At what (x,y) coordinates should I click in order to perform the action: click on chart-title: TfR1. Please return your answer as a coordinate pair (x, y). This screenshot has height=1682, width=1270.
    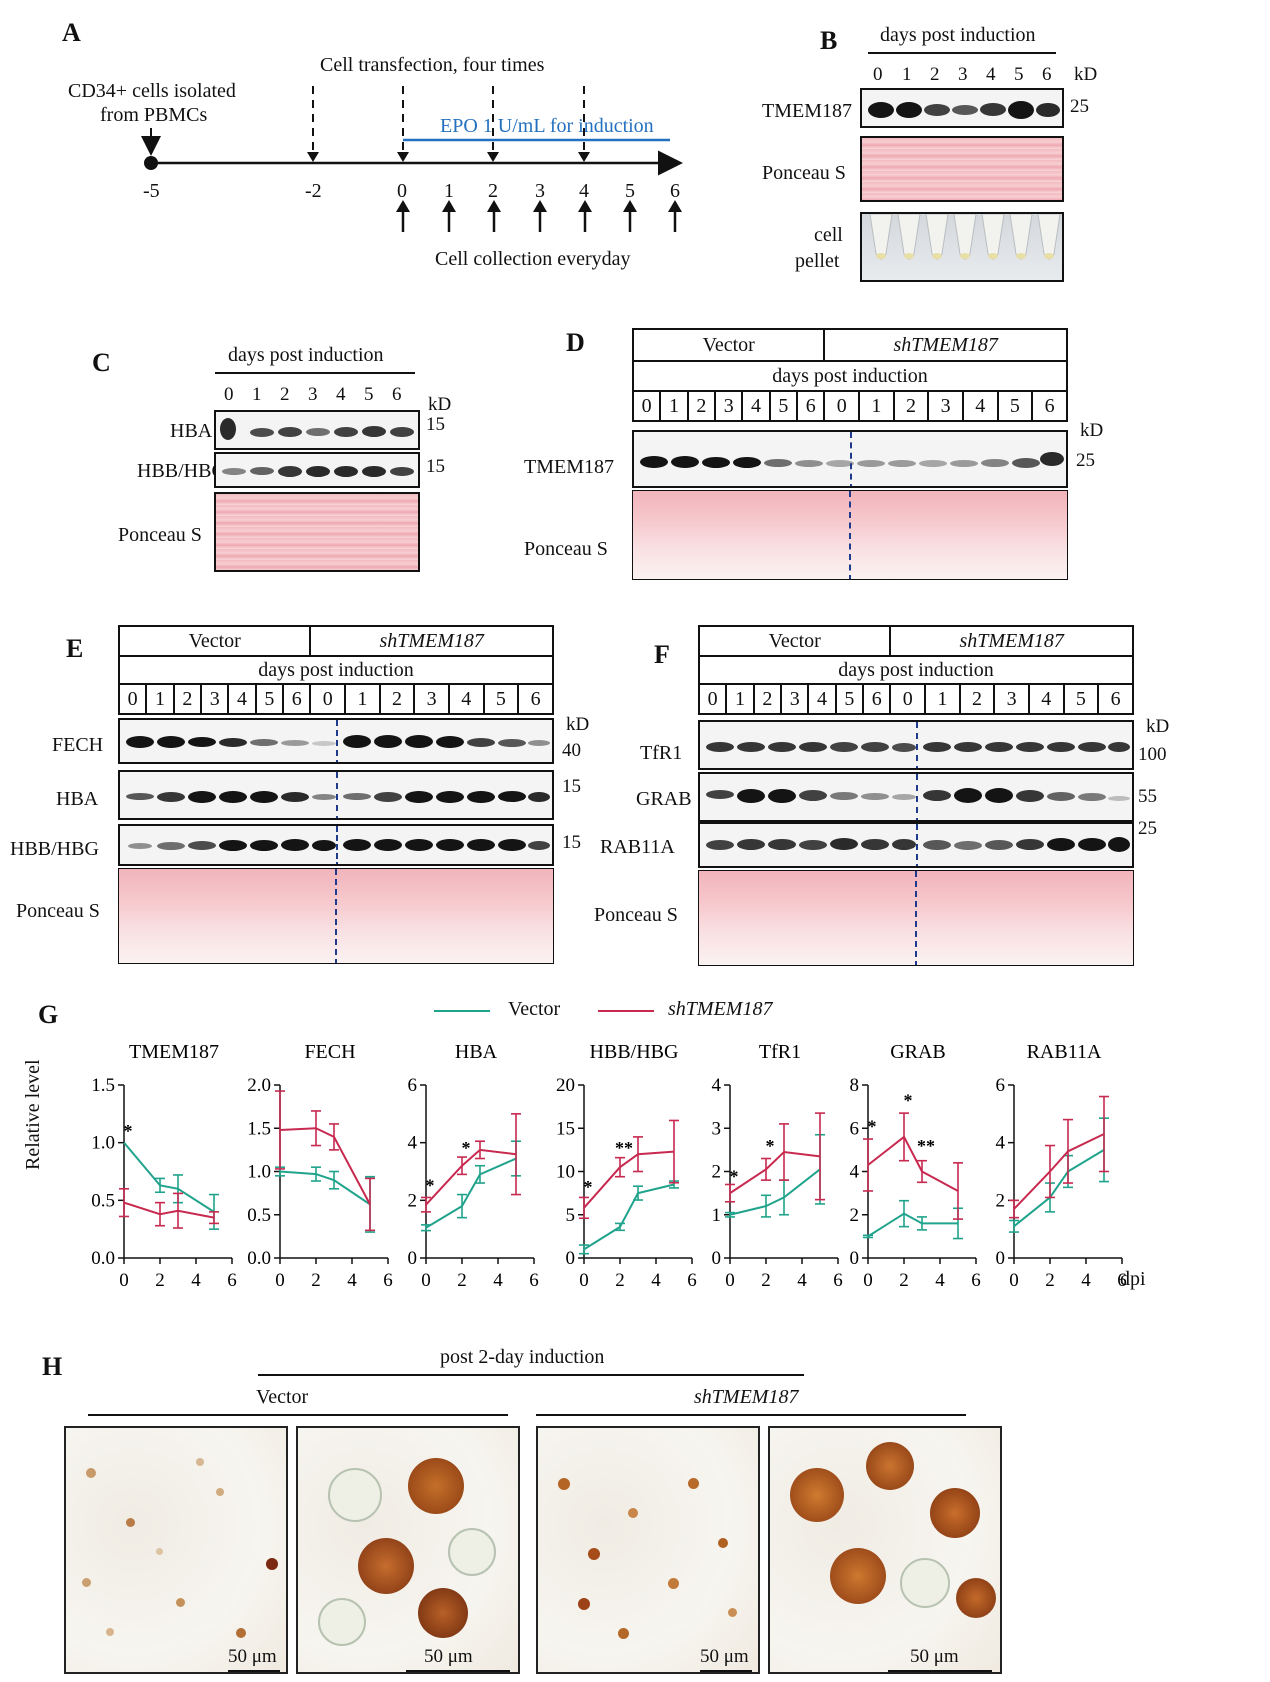
    Looking at the image, I should click on (780, 1052).